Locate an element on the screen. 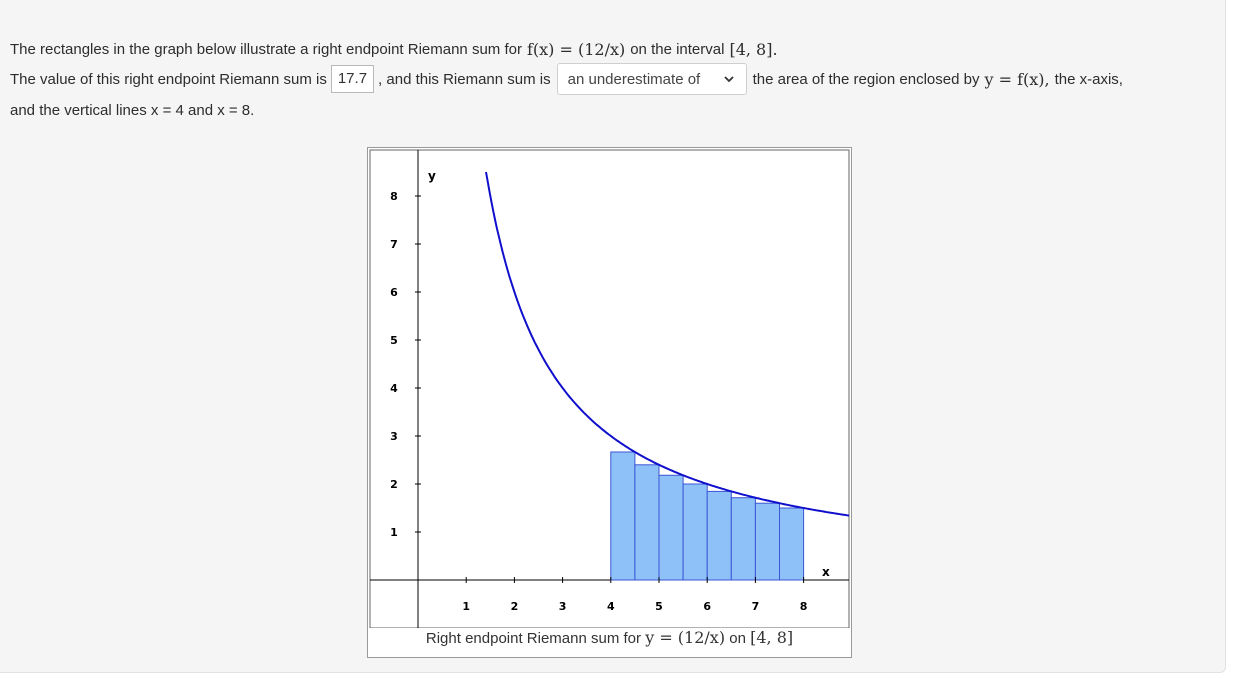  x-tick-label: 6 is located at coordinates (707, 606).